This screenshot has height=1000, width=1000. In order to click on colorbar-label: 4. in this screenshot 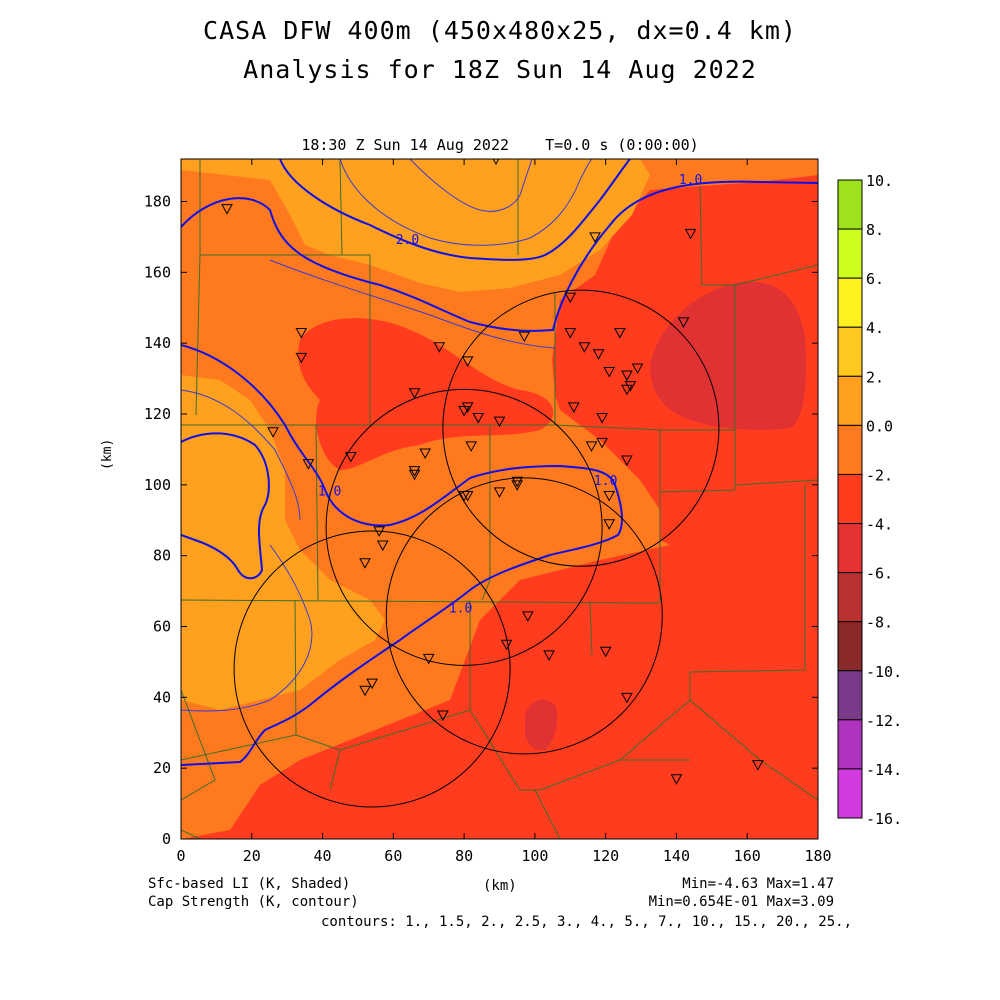, I will do `click(875, 328)`.